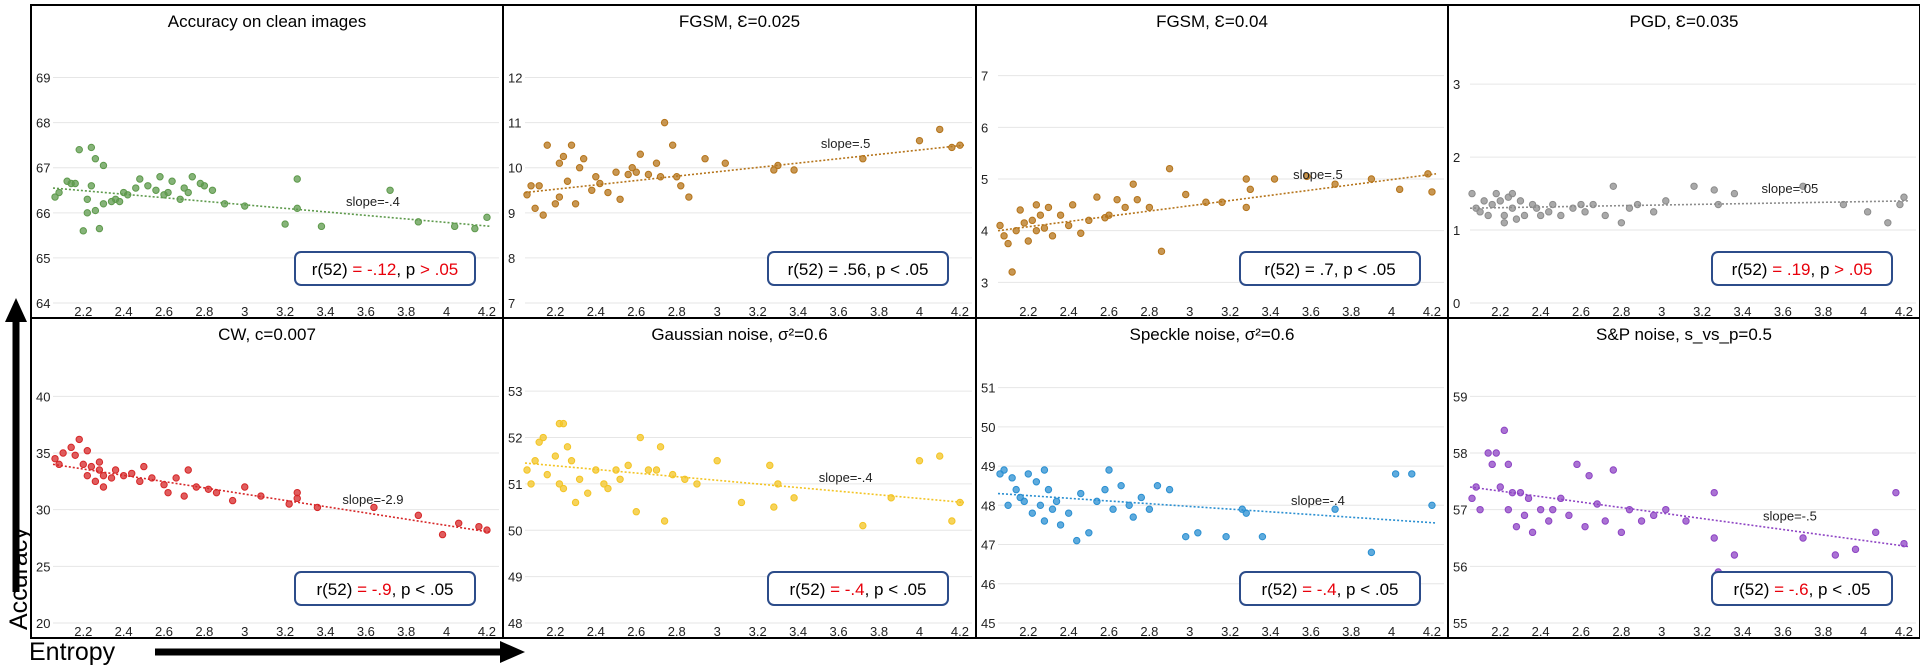  What do you see at coordinates (1783, 311) in the screenshot?
I see `x-tick-label: 3.6` at bounding box center [1783, 311].